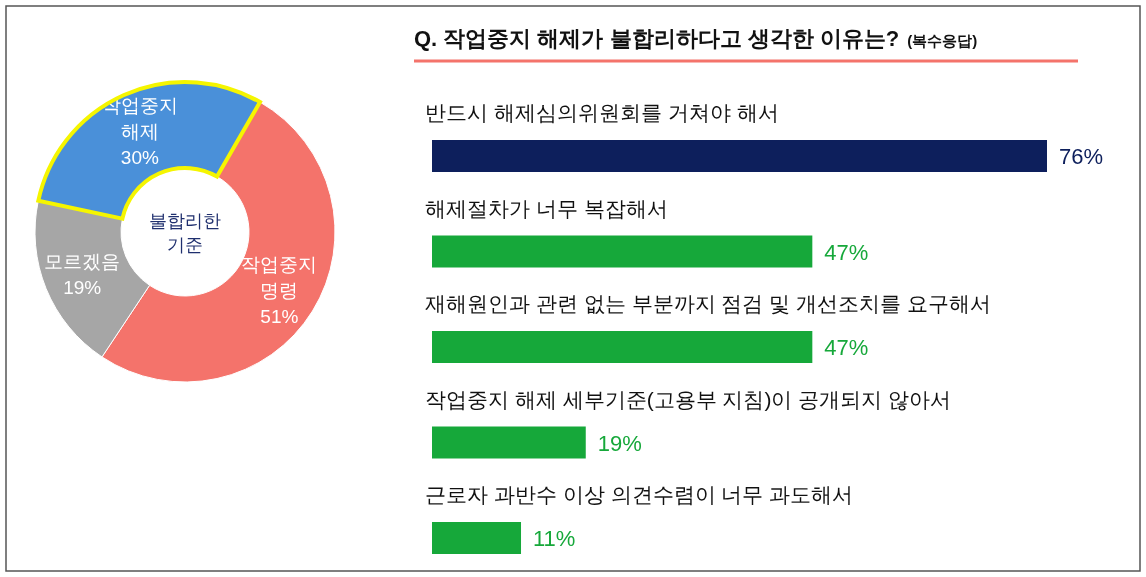 The height and width of the screenshot is (577, 1146). I want to click on data-label: 76%, so click(1081, 156).